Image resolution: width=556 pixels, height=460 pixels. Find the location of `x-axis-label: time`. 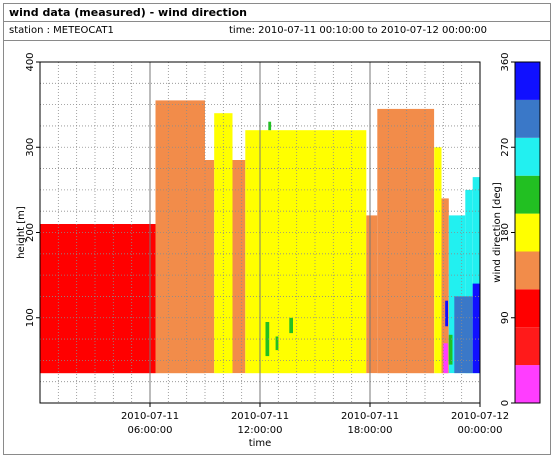

x-axis-label: time is located at coordinates (260, 443).